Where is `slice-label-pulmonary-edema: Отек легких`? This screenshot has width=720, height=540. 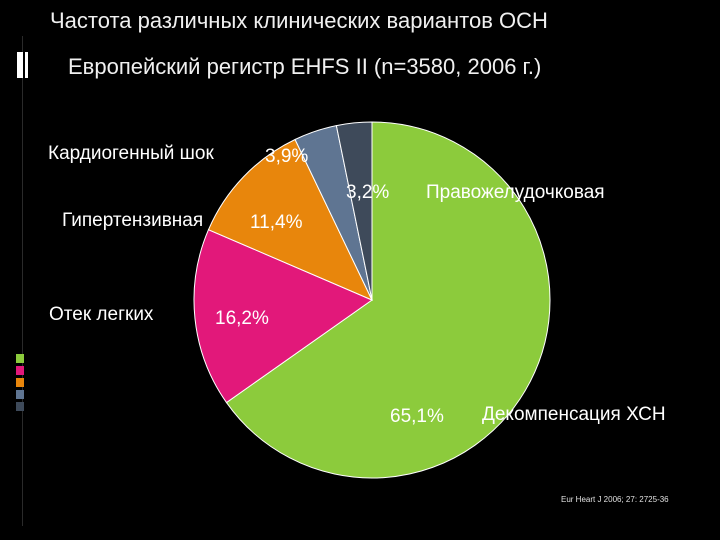 slice-label-pulmonary-edema: Отек легких is located at coordinates (101, 314).